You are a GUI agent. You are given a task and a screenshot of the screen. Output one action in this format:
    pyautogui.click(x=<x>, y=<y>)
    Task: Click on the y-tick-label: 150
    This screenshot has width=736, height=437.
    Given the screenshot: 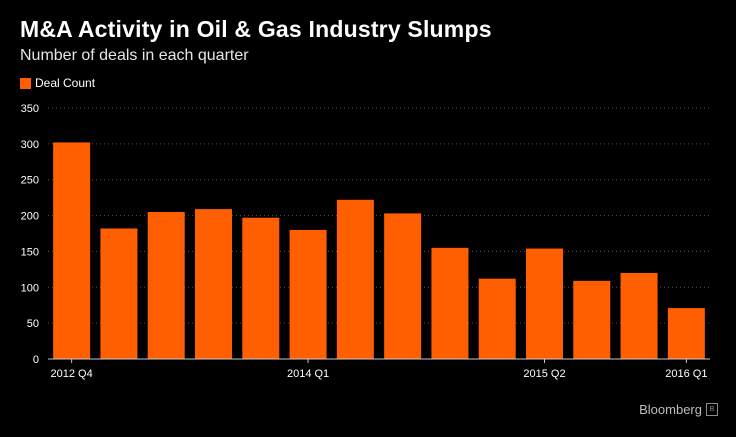 What is the action you would take?
    pyautogui.click(x=30, y=252)
    